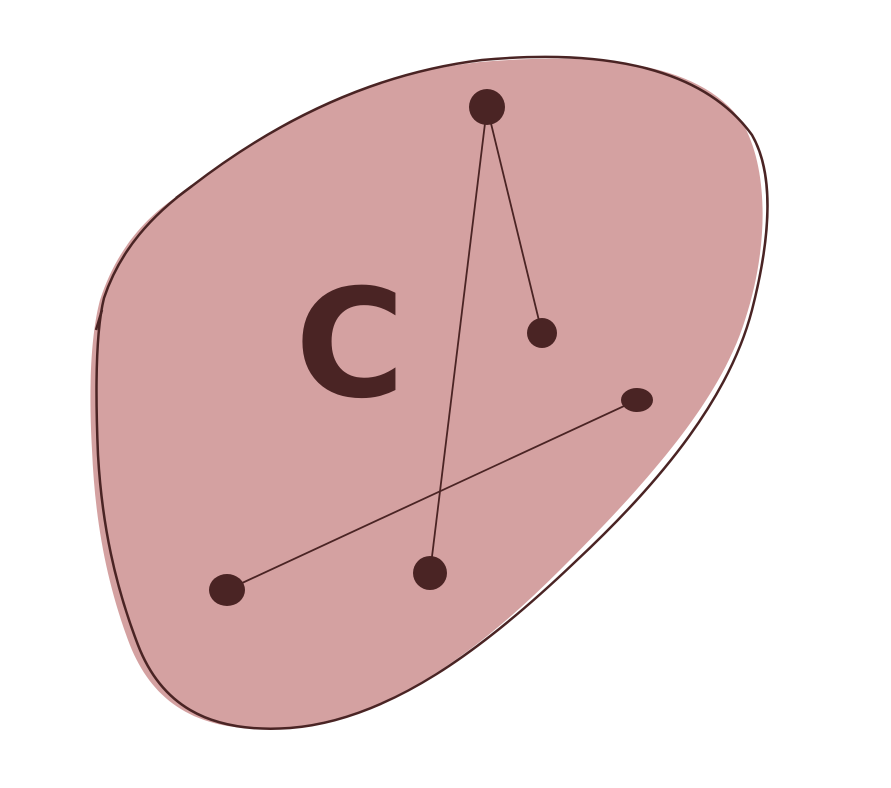 The height and width of the screenshot is (788, 891). What do you see at coordinates (542, 333) in the screenshot?
I see `node-n2` at bounding box center [542, 333].